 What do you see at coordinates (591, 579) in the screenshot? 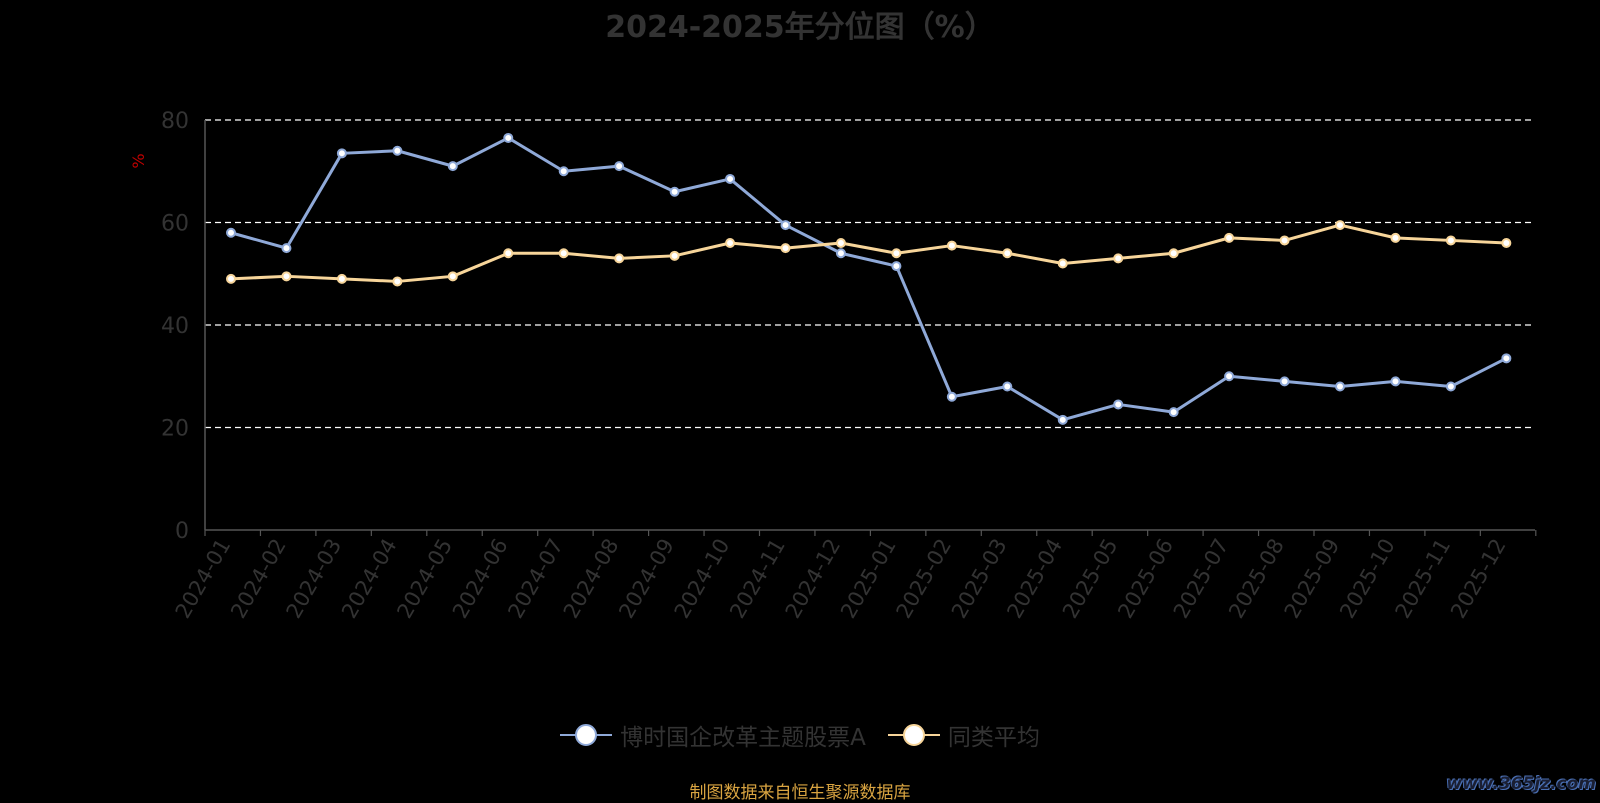
I see `x-tick-label-2024-08: 2024-08` at bounding box center [591, 579].